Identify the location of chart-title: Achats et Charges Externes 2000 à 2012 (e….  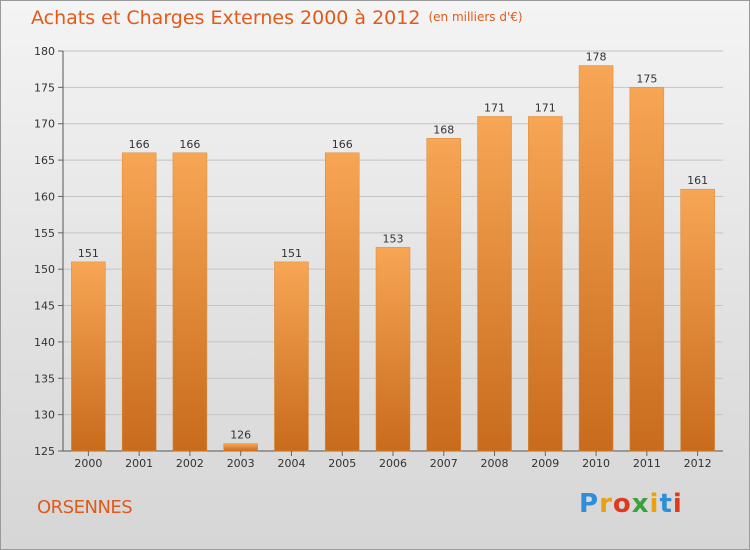
(277, 18).